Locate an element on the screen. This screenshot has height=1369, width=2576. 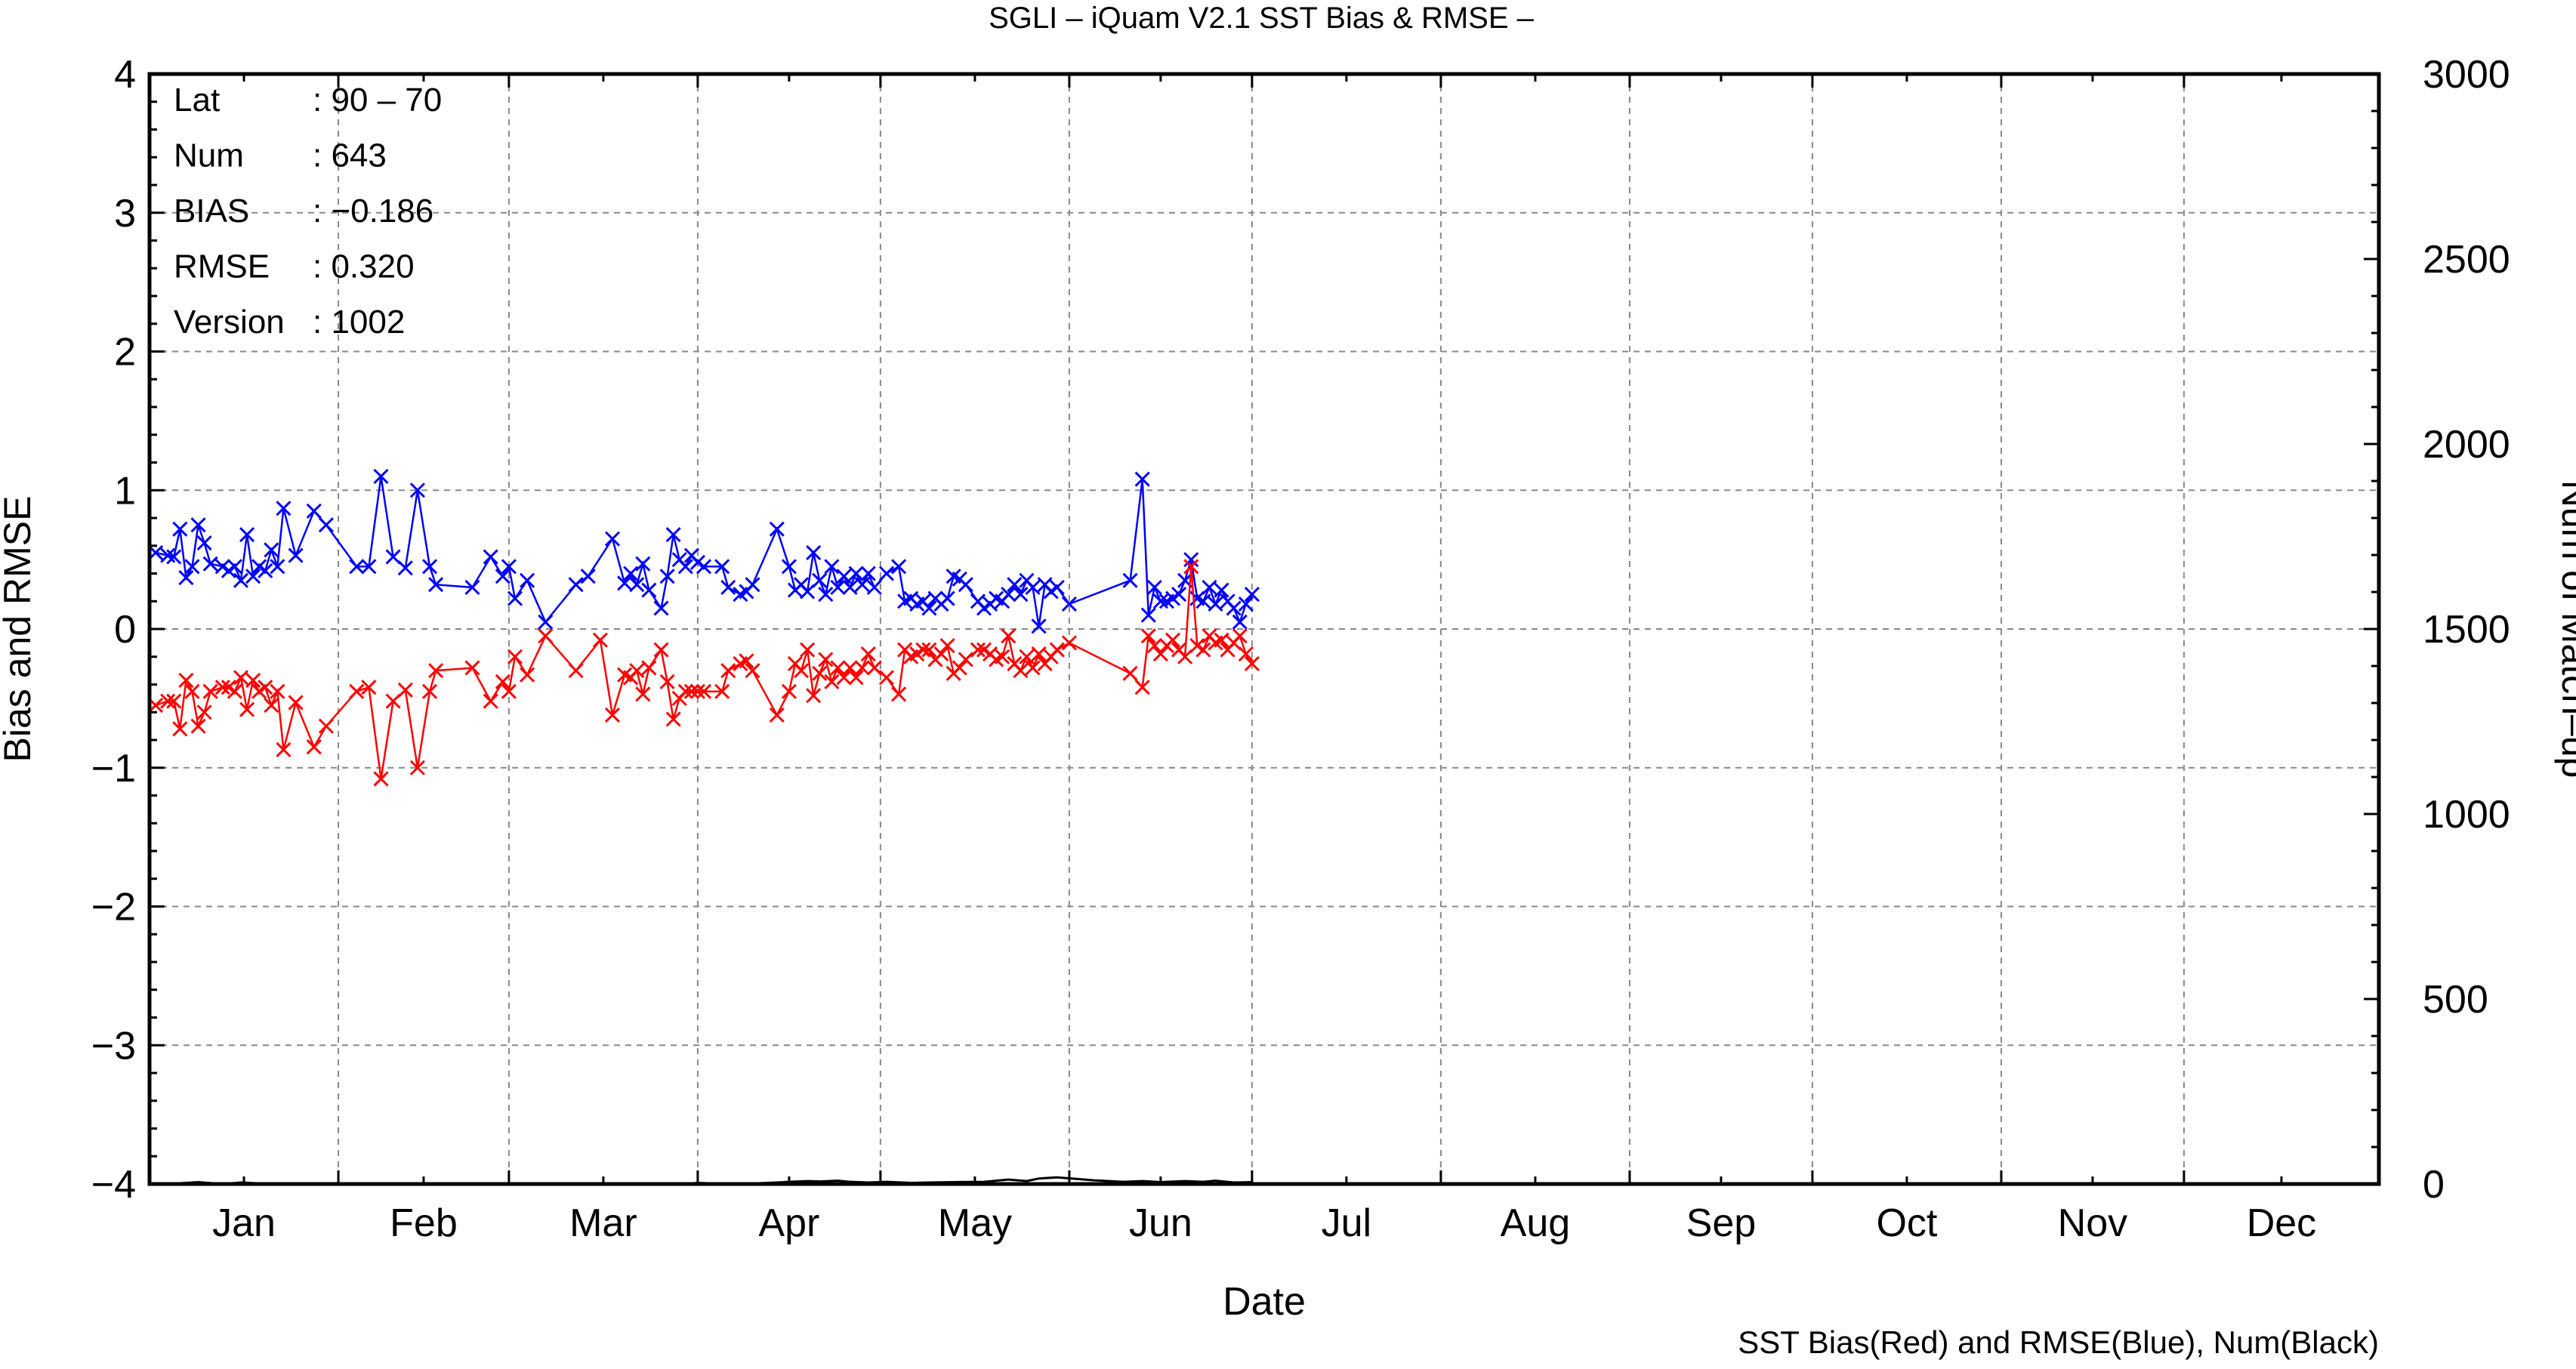
legend-footer: SST Bias(Red) and RMSE(Blue), Num(Black) is located at coordinates (2058, 1342).